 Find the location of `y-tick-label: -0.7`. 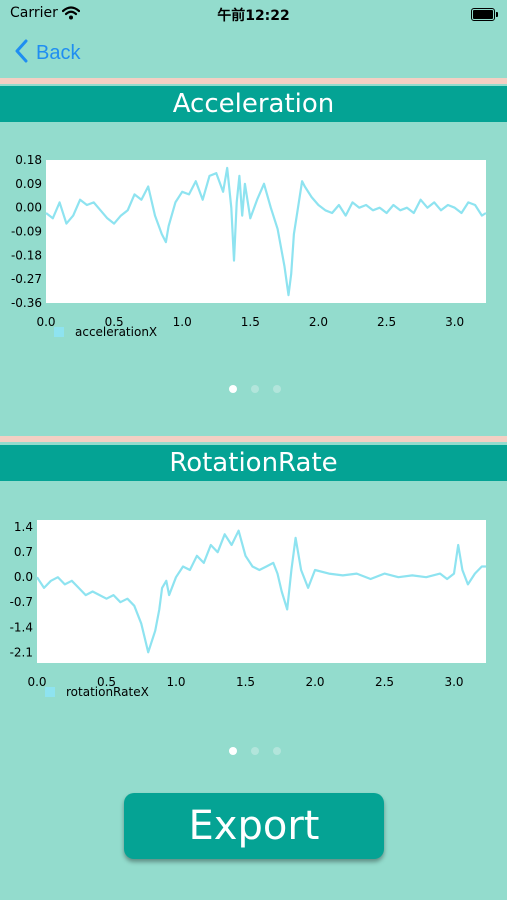

y-tick-label: -0.7 is located at coordinates (21, 602).